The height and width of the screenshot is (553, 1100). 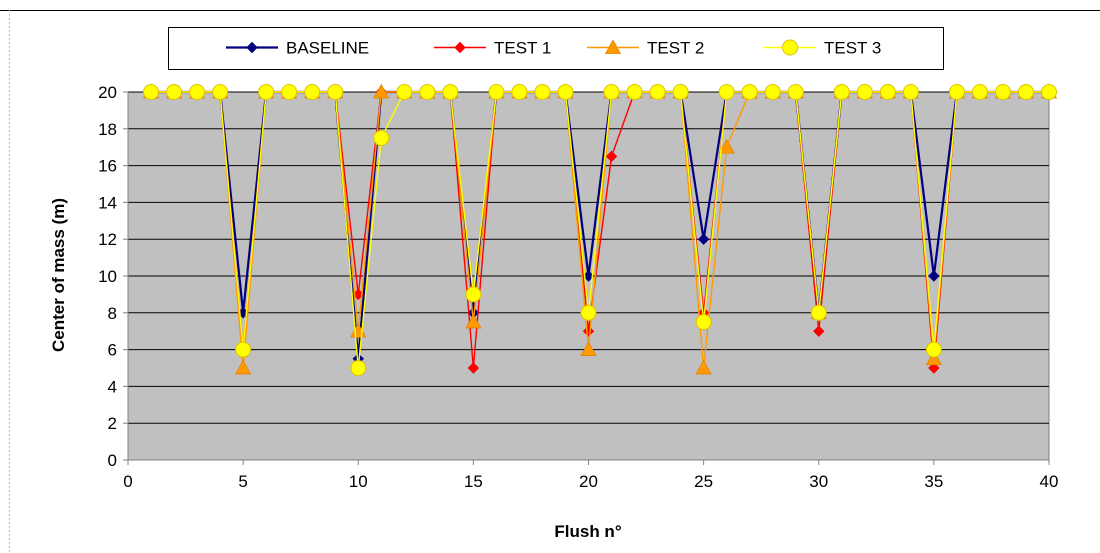 What do you see at coordinates (522, 48) in the screenshot?
I see `legend-label-2: TEST 1` at bounding box center [522, 48].